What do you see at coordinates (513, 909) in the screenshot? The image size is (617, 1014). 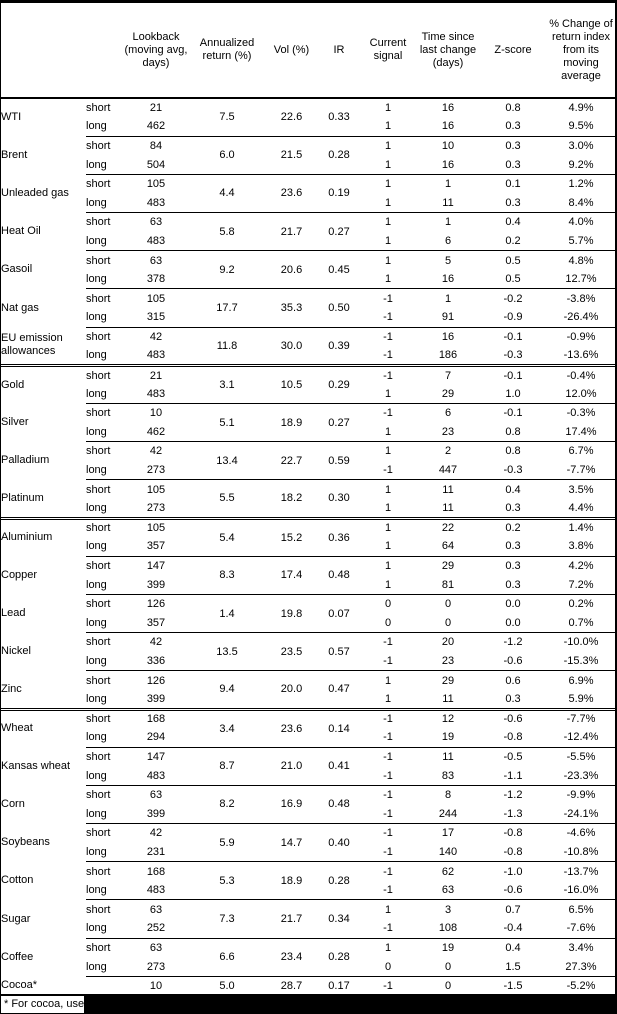 I see `zscore-value: 0.7` at bounding box center [513, 909].